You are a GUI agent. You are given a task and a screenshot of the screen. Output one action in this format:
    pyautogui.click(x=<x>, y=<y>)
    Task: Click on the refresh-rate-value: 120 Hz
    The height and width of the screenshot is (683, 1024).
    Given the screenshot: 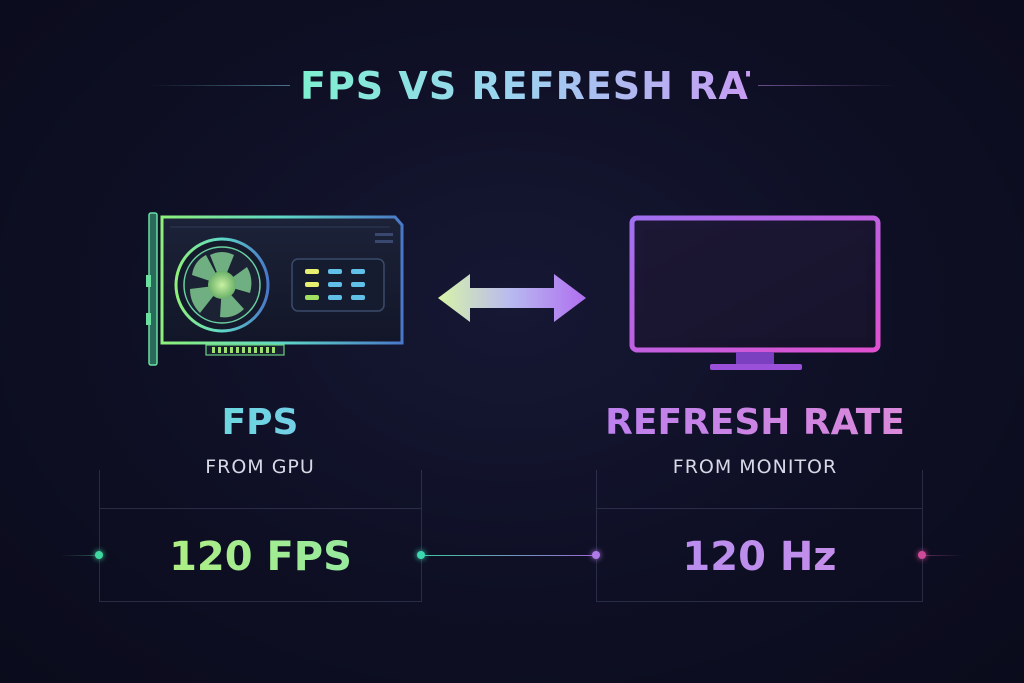 What is the action you would take?
    pyautogui.click(x=759, y=557)
    